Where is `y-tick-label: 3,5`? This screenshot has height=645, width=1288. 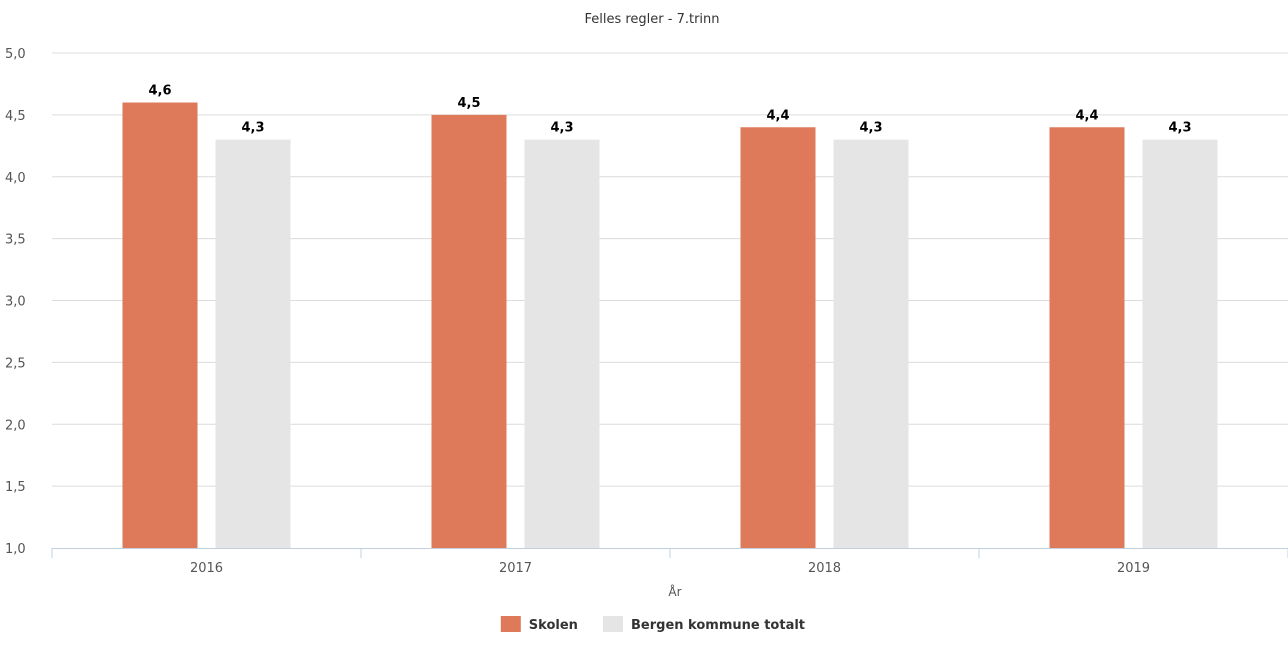 y-tick-label: 3,5 is located at coordinates (15, 240).